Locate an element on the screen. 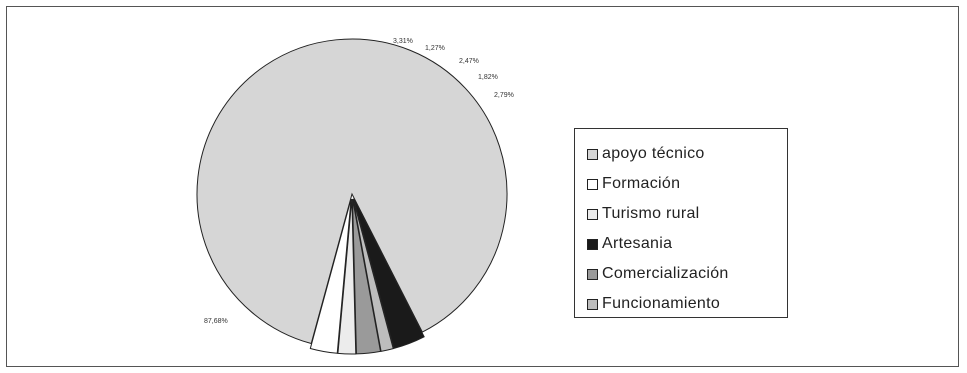  legend-item-formacion: Formación is located at coordinates (687, 184).